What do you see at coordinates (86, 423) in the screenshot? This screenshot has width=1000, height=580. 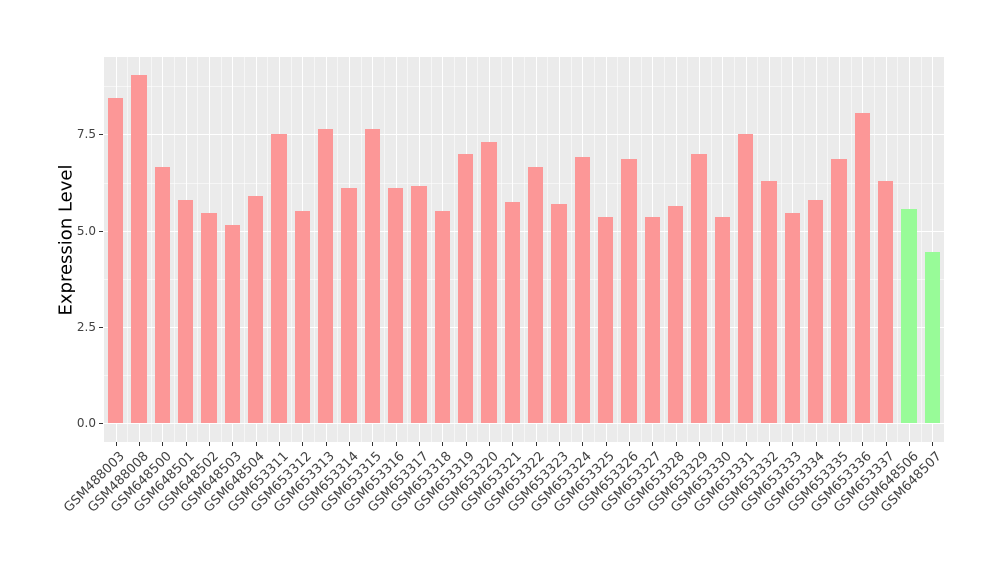 I see `y-tick-label: 0.0` at bounding box center [86, 423].